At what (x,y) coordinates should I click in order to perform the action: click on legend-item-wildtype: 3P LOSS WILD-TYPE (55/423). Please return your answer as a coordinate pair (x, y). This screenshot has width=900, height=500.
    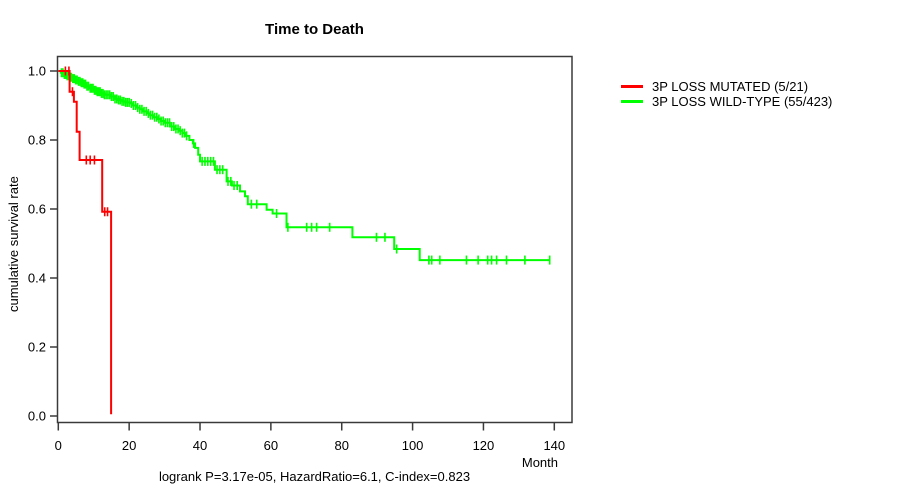
    Looking at the image, I should click on (726, 101).